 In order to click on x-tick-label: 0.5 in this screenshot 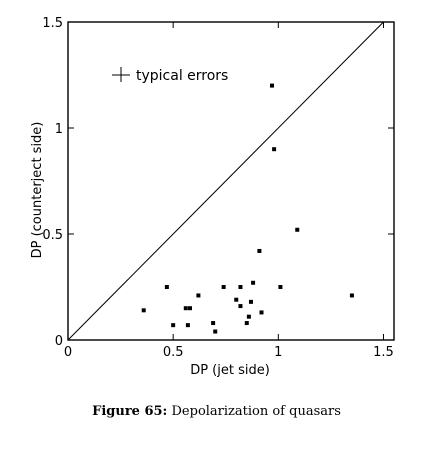, I will do `click(173, 352)`.